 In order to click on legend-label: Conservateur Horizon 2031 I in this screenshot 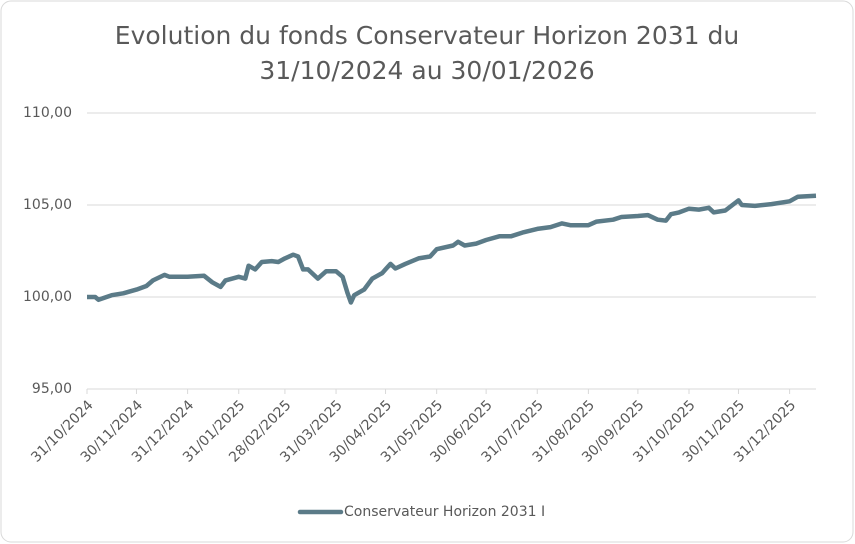, I will do `click(444, 512)`.